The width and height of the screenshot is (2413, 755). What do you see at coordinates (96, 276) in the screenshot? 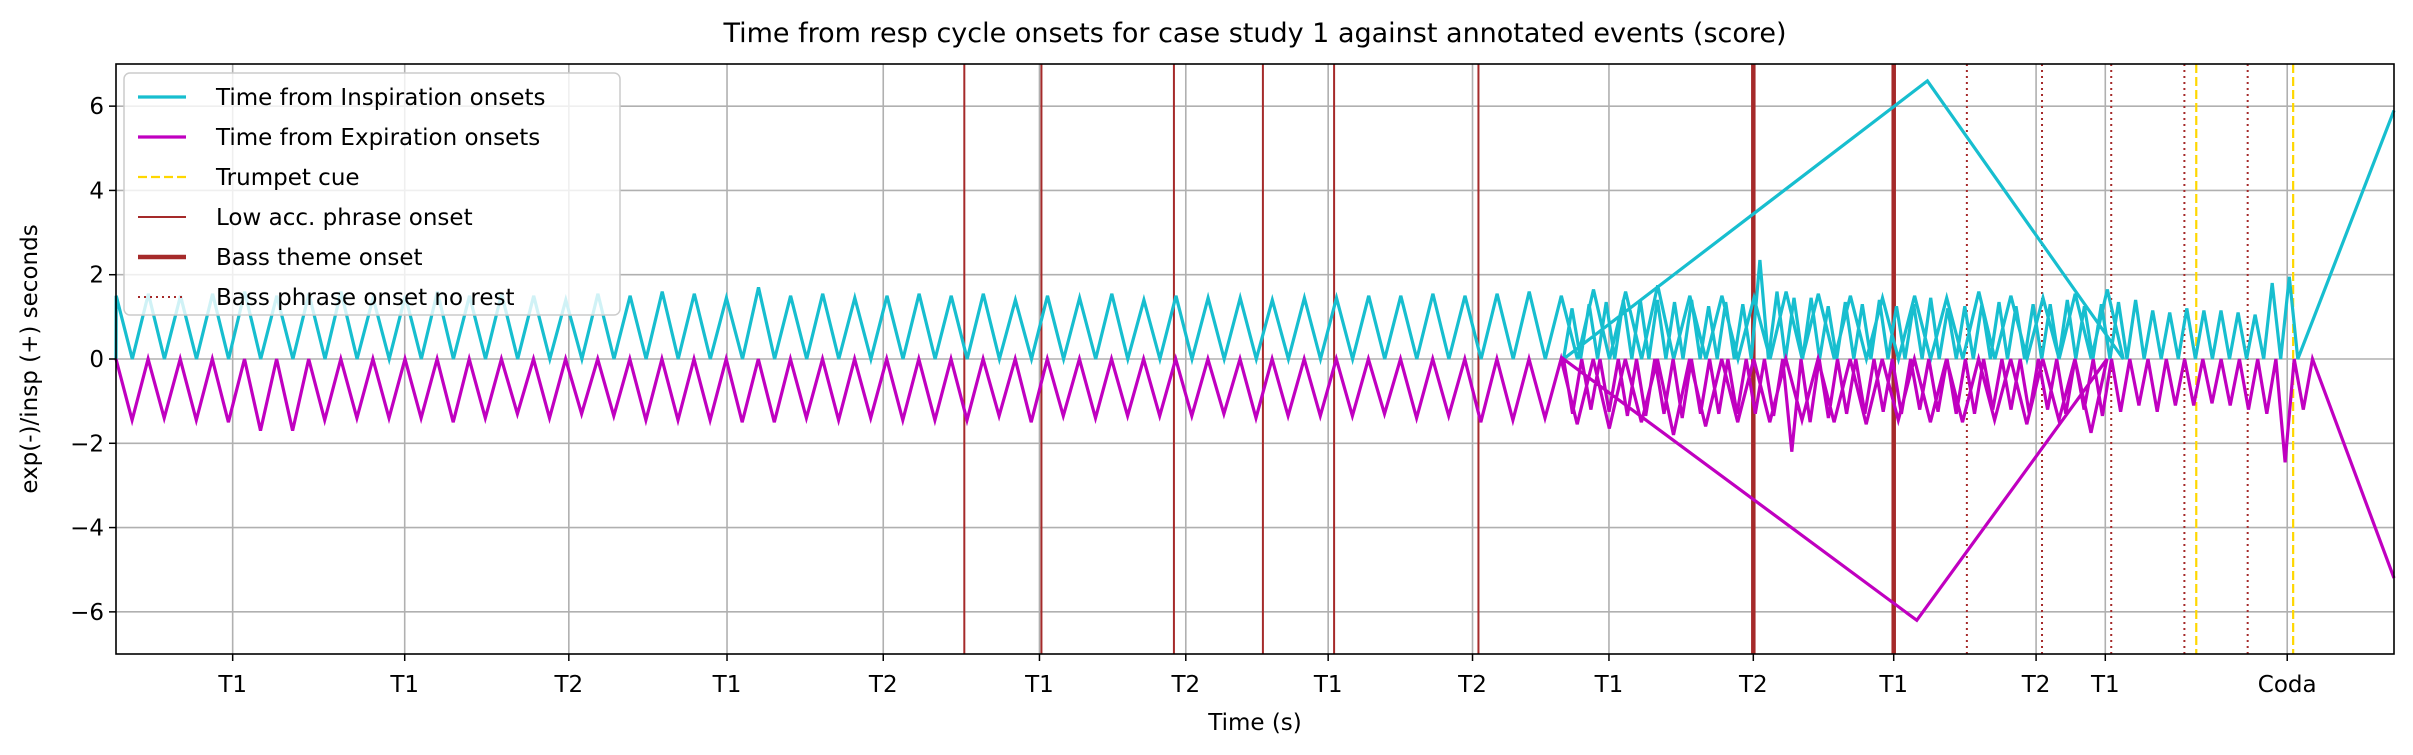
I see `y-tick-label: 2` at bounding box center [96, 276].